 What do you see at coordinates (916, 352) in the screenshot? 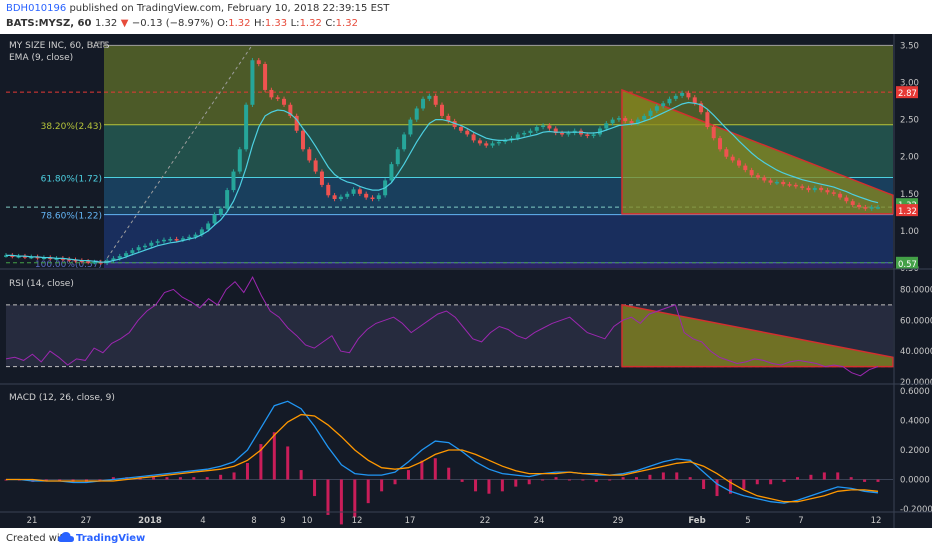
I see `rsi-tick-label: 40.0000` at bounding box center [916, 352].